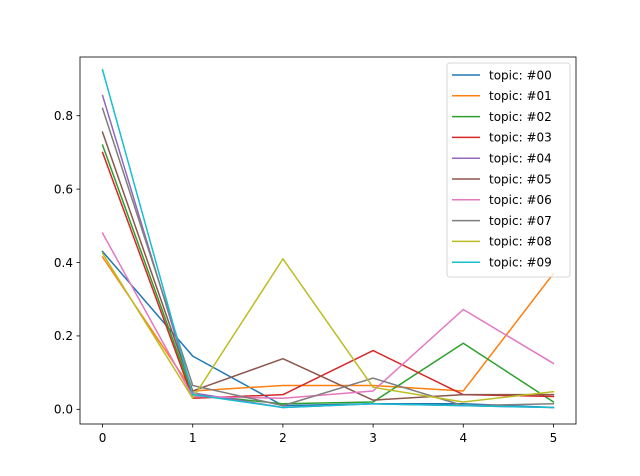  What do you see at coordinates (520, 263) in the screenshot?
I see `legend-label-9: topic: #09` at bounding box center [520, 263].